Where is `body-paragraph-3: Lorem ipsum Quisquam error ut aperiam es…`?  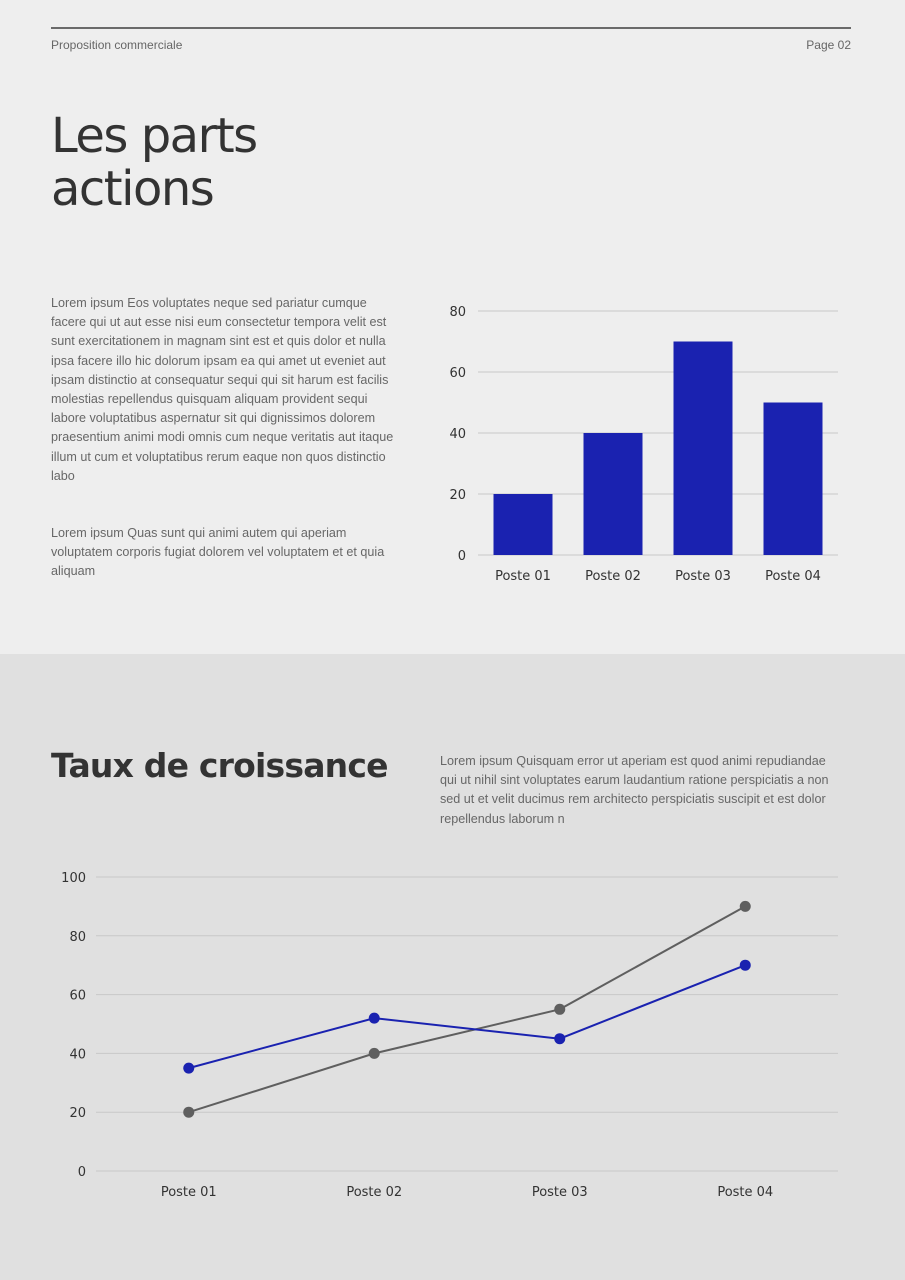
body-paragraph-3: Lorem ipsum Quisquam error ut aperiam es… is located at coordinates (634, 790).